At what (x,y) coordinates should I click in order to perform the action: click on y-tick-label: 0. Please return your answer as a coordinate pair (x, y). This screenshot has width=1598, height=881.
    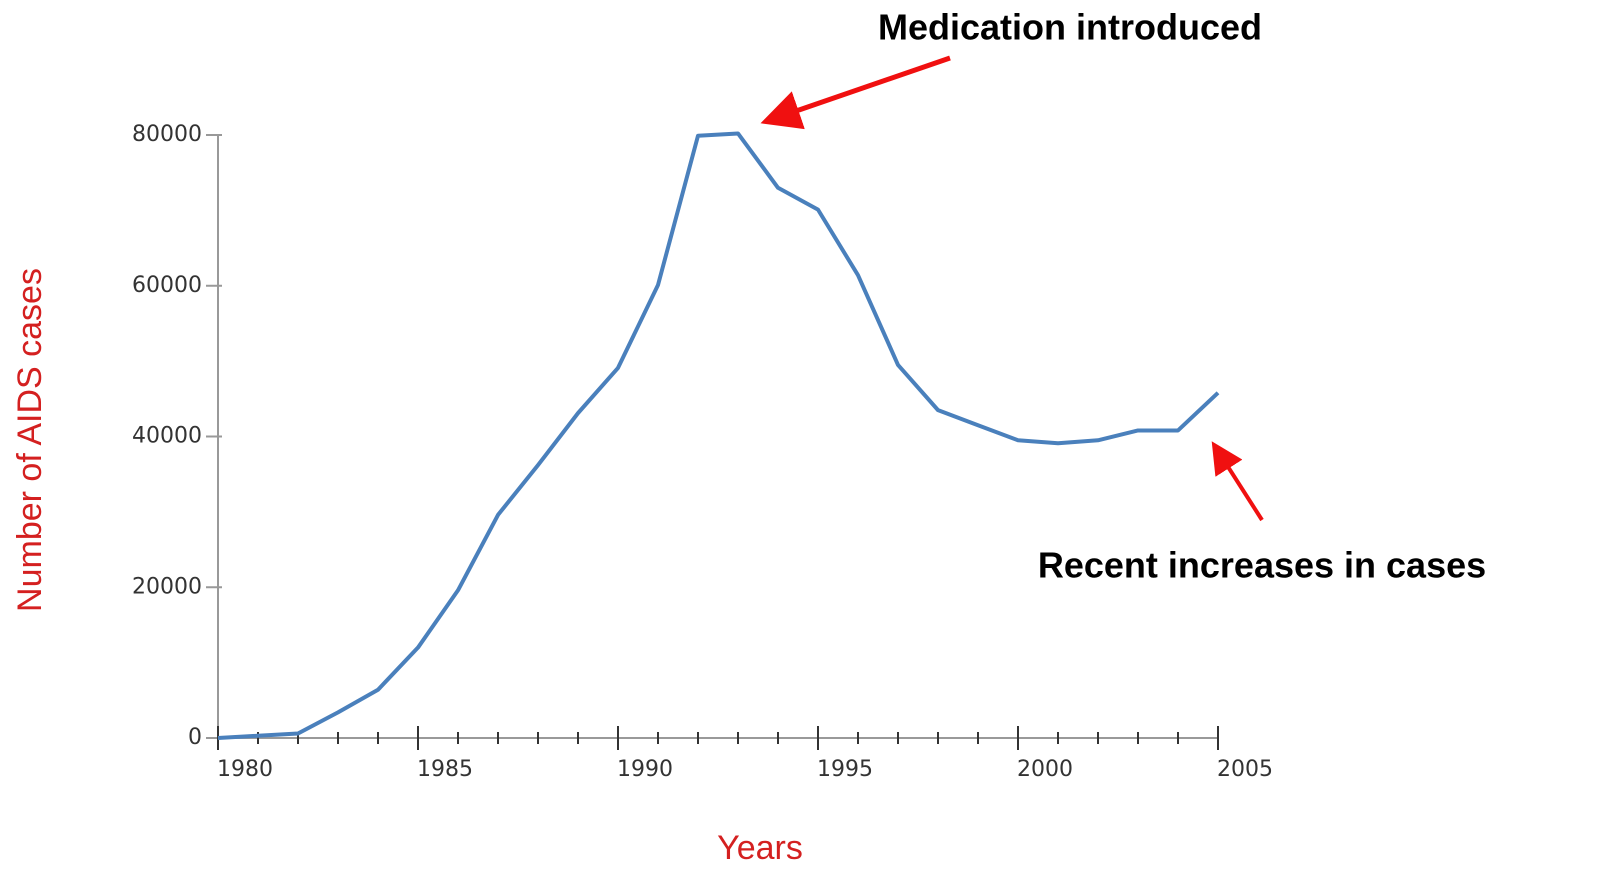
    Looking at the image, I should click on (195, 737).